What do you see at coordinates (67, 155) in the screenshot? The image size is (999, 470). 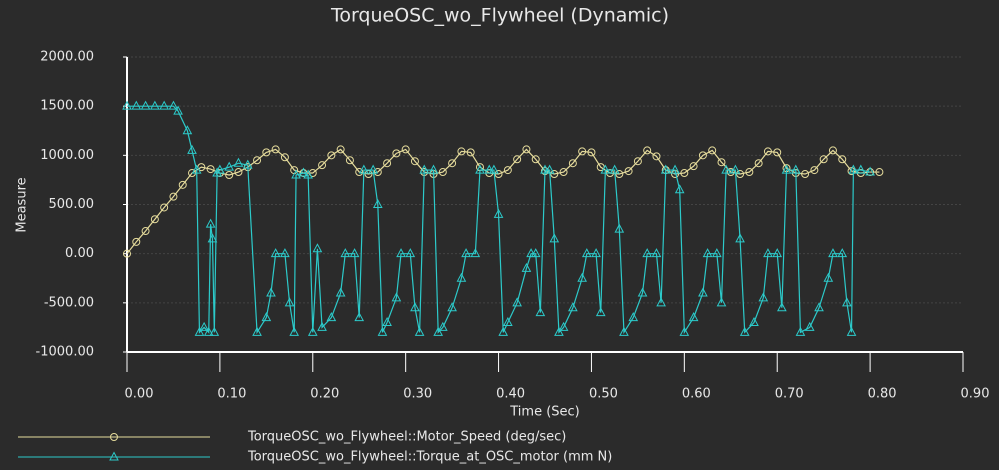 I see `y-tick-label: 1000.00` at bounding box center [67, 155].